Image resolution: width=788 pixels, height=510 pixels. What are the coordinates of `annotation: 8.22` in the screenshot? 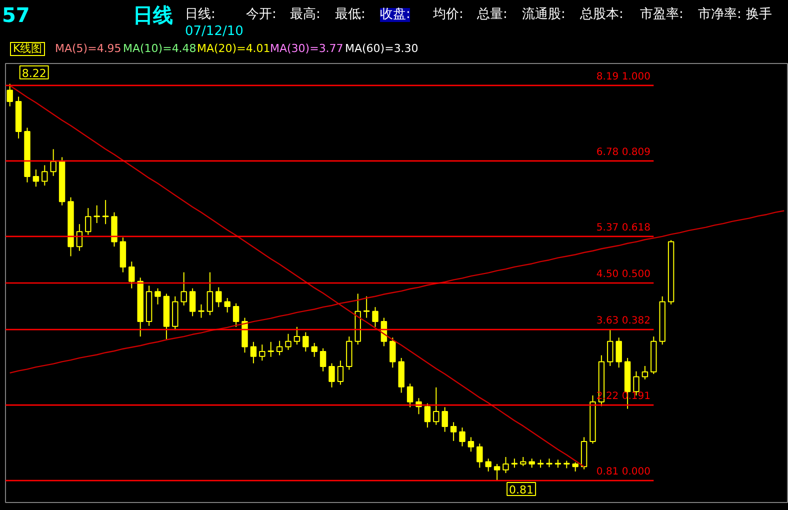 It's located at (34, 73).